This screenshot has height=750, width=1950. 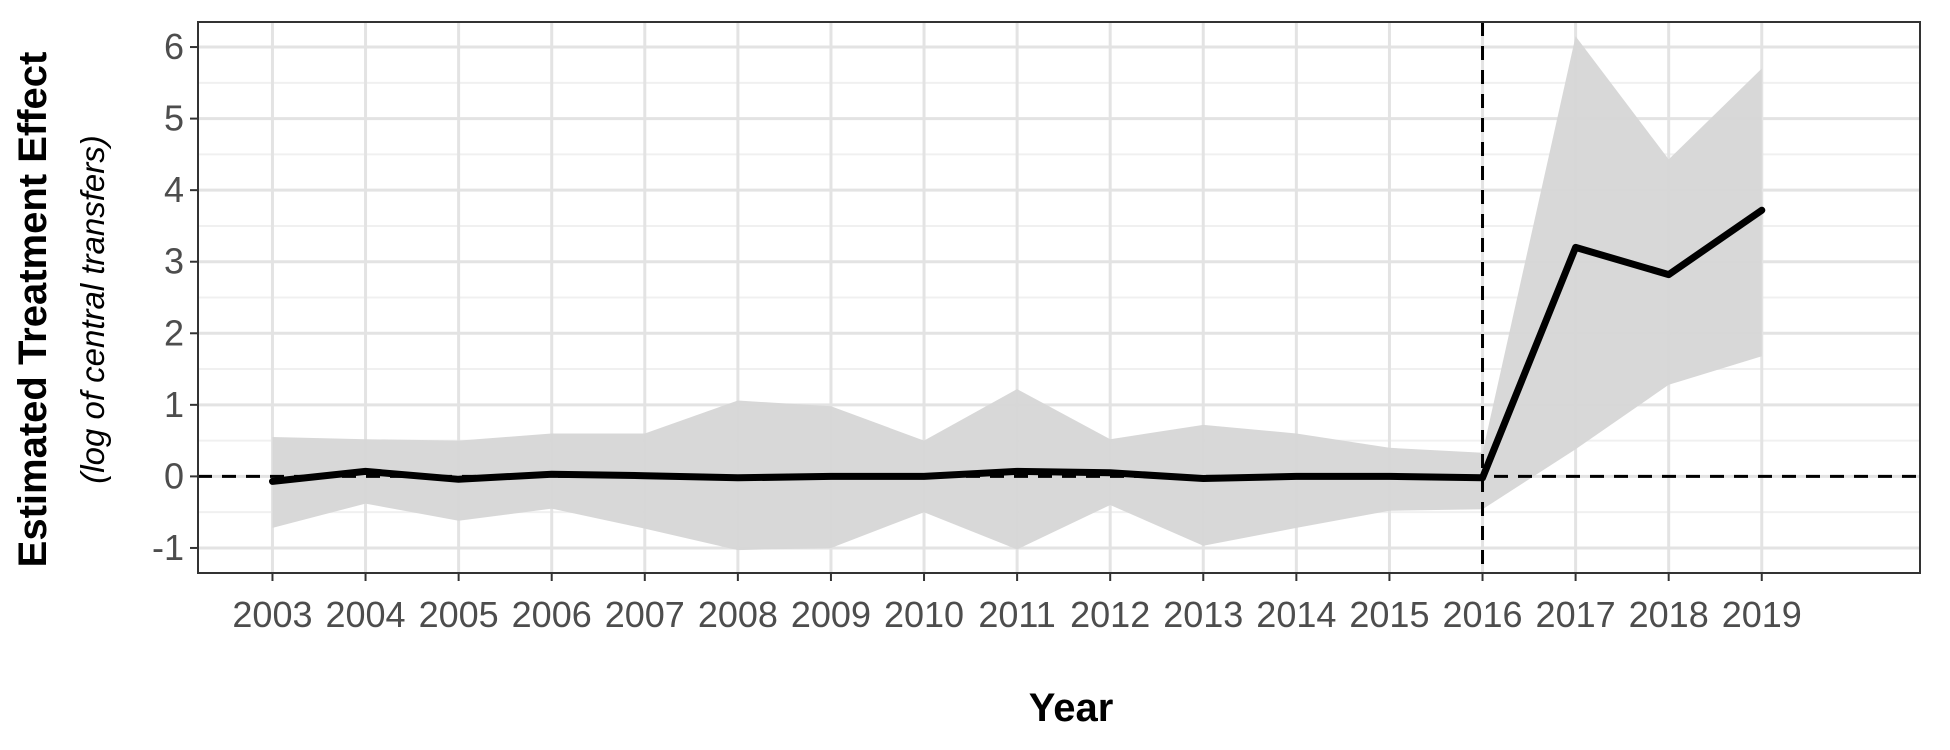 I want to click on x-tick-label: 2007, so click(x=645, y=614).